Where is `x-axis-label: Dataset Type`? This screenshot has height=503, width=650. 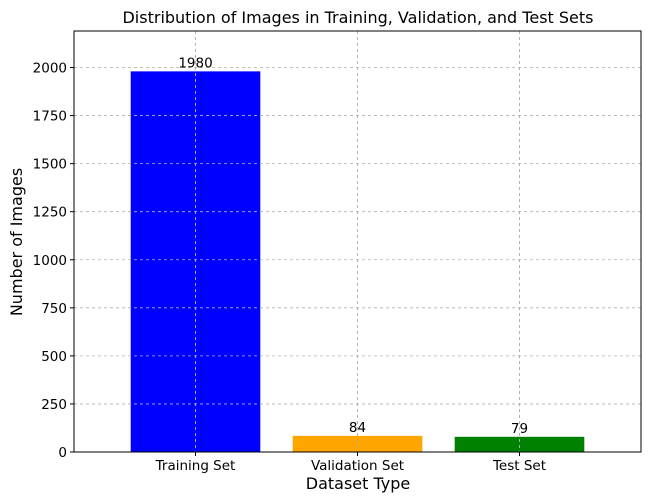
x-axis-label: Dataset Type is located at coordinates (358, 483).